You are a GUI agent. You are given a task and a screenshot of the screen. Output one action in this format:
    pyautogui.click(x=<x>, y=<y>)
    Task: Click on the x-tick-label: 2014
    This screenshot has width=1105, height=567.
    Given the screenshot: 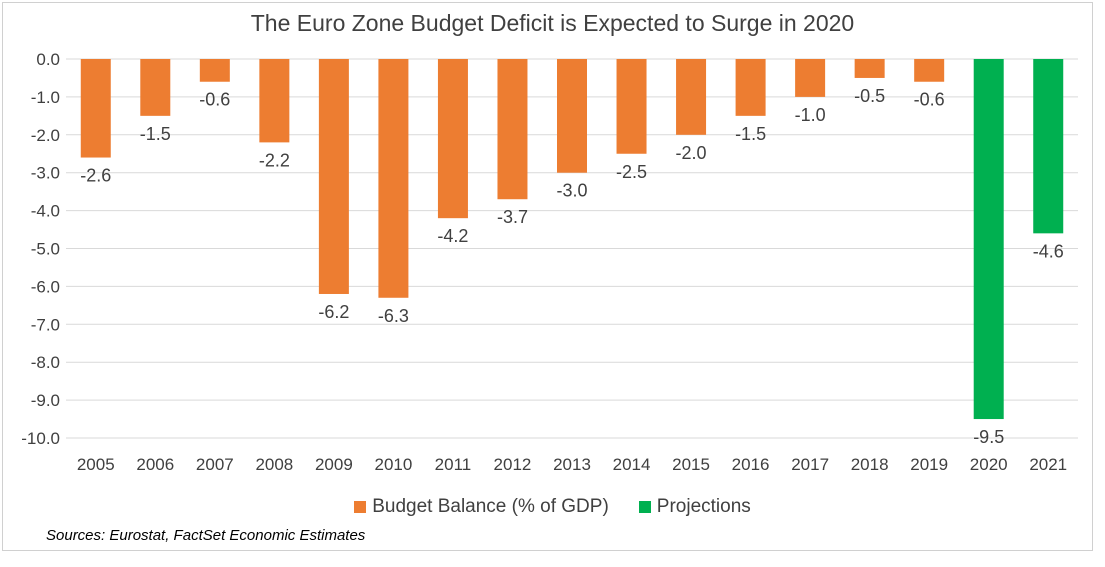 What is the action you would take?
    pyautogui.click(x=632, y=464)
    